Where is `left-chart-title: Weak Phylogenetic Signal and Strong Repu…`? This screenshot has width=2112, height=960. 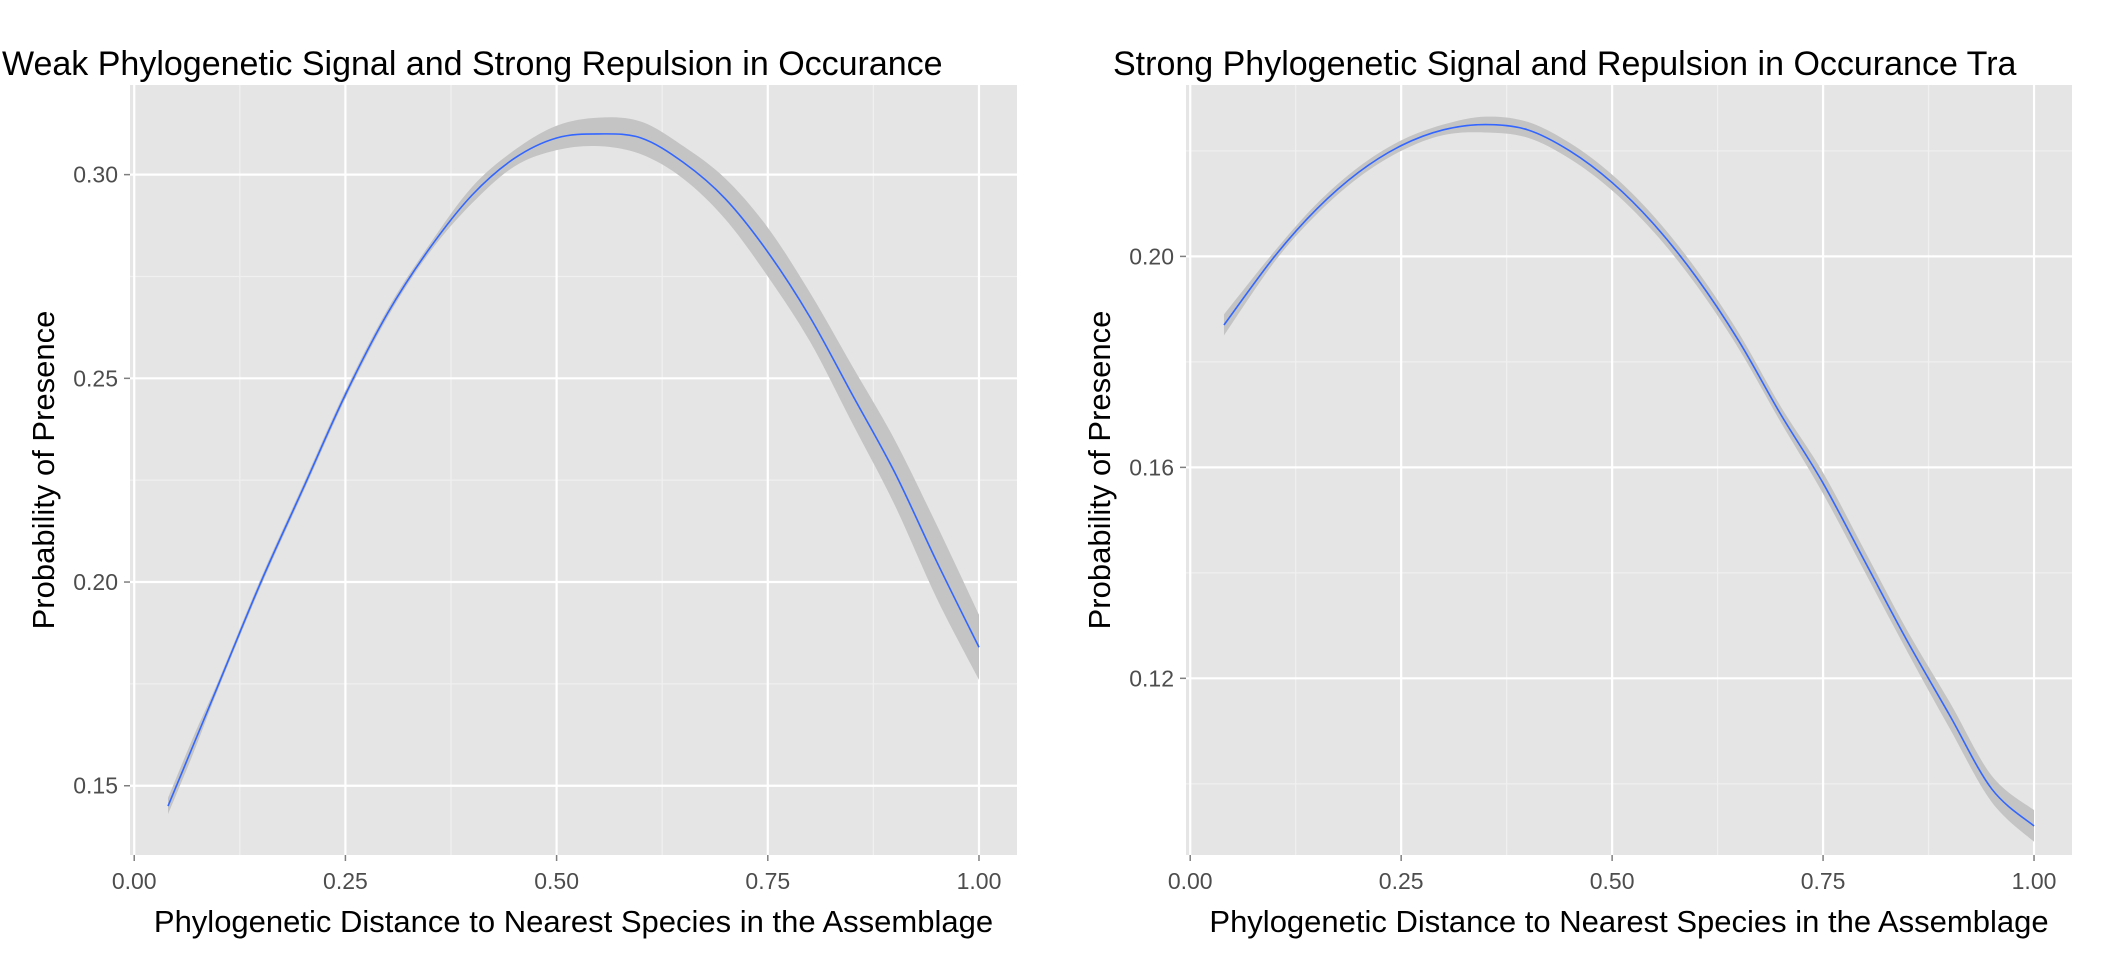 left-chart-title: Weak Phylogenetic Signal and Strong Repu… is located at coordinates (472, 64).